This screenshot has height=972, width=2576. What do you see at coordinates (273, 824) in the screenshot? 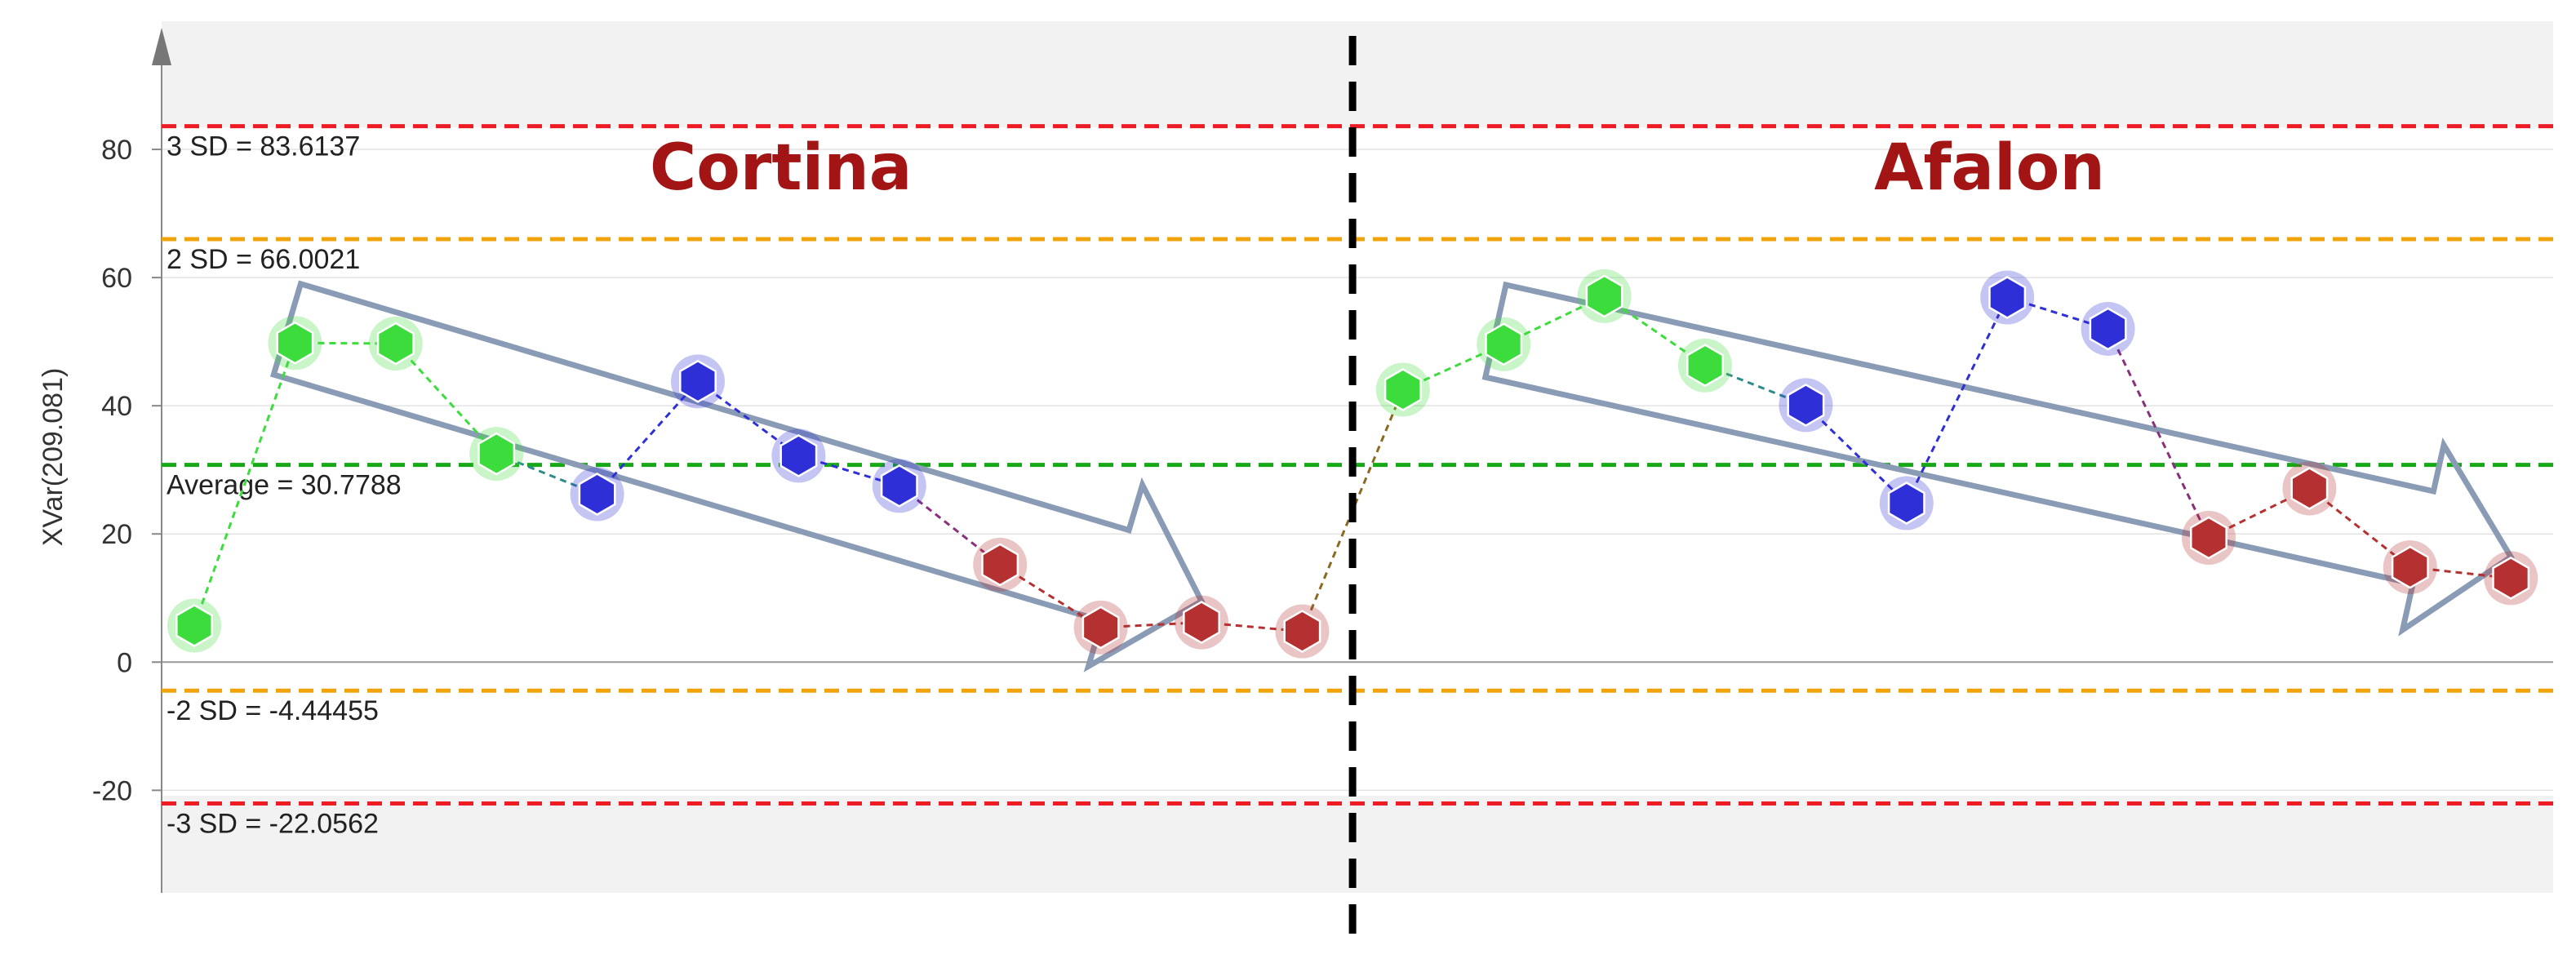
I see `ref-label-lcl3: -3 SD = -22.0562` at bounding box center [273, 824].